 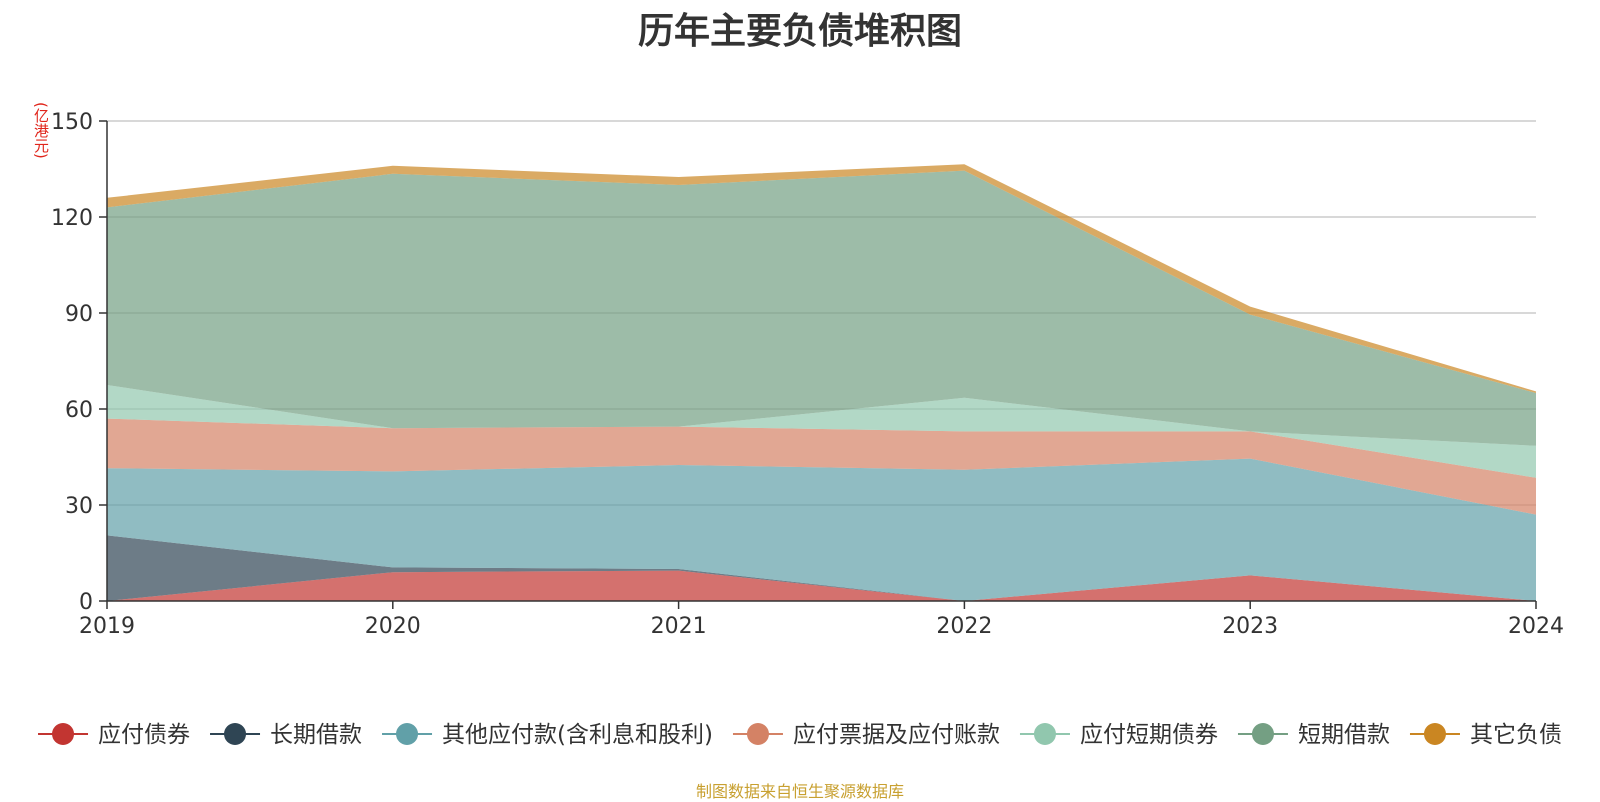 I want to click on legend-item: 长期借款, so click(x=286, y=735).